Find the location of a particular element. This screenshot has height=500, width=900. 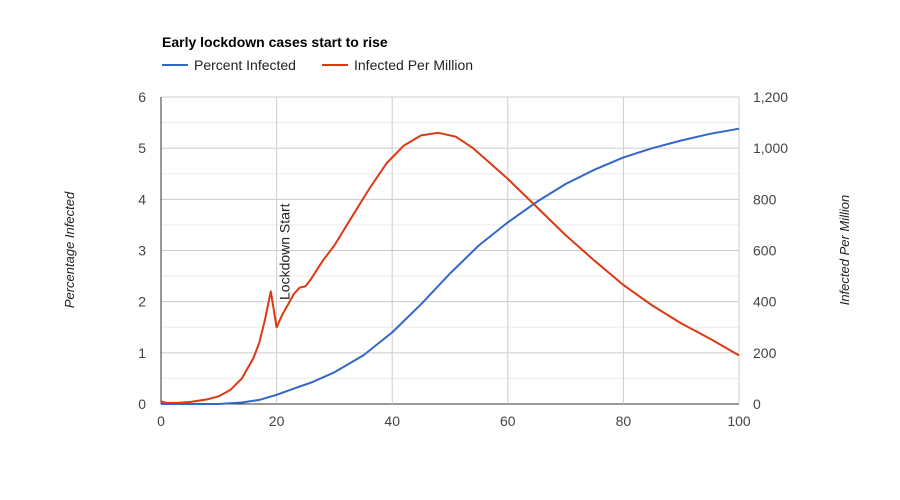

x-tick-label: 80 is located at coordinates (624, 421).